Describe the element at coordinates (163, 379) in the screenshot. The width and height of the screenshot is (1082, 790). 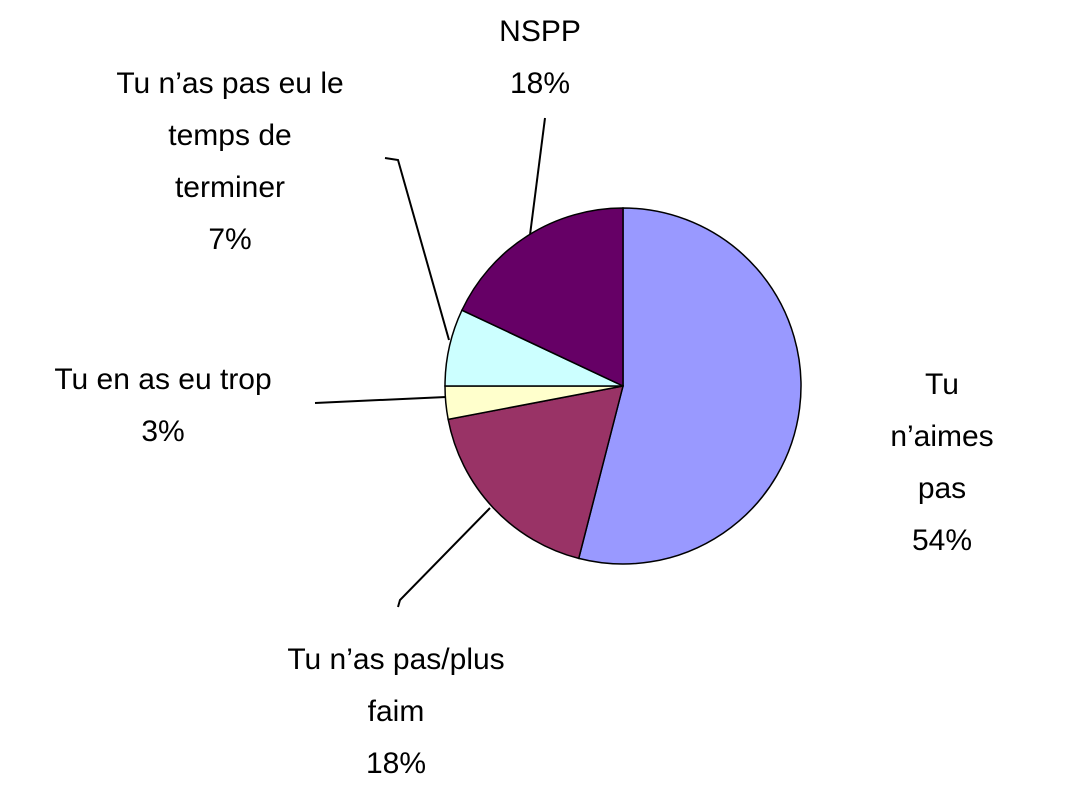
I see `category-label: Tu en as eu trop` at that location.